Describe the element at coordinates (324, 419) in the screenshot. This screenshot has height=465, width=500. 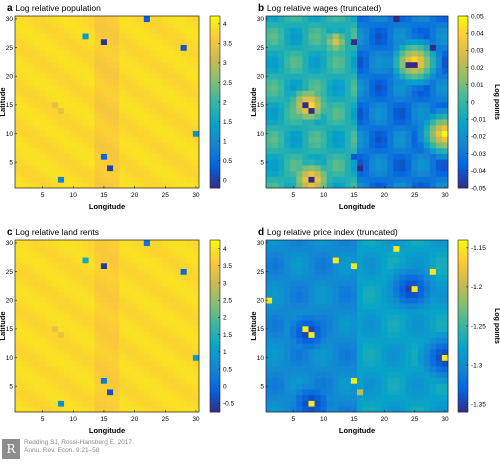
I see `x-tick-label: 10` at that location.